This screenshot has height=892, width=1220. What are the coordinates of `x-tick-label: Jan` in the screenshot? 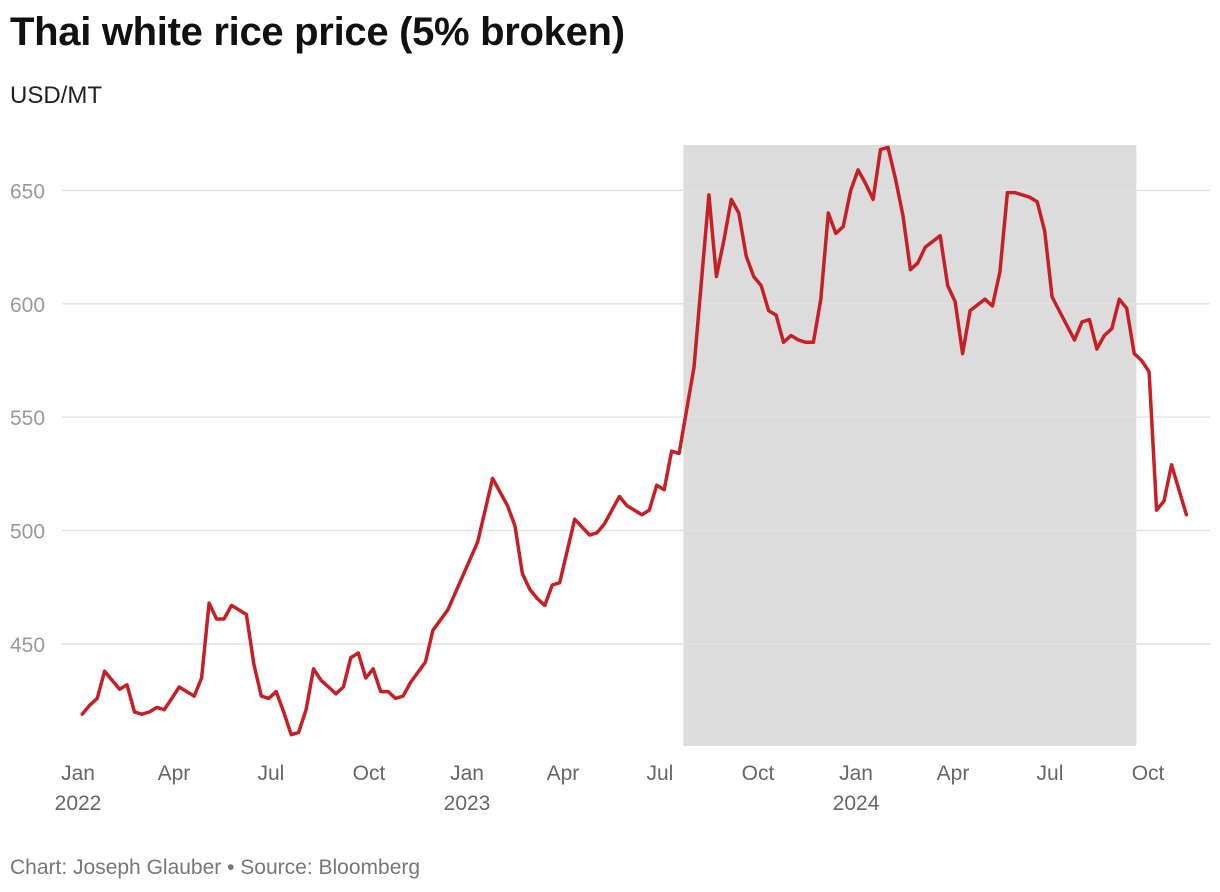 It's located at (856, 773).